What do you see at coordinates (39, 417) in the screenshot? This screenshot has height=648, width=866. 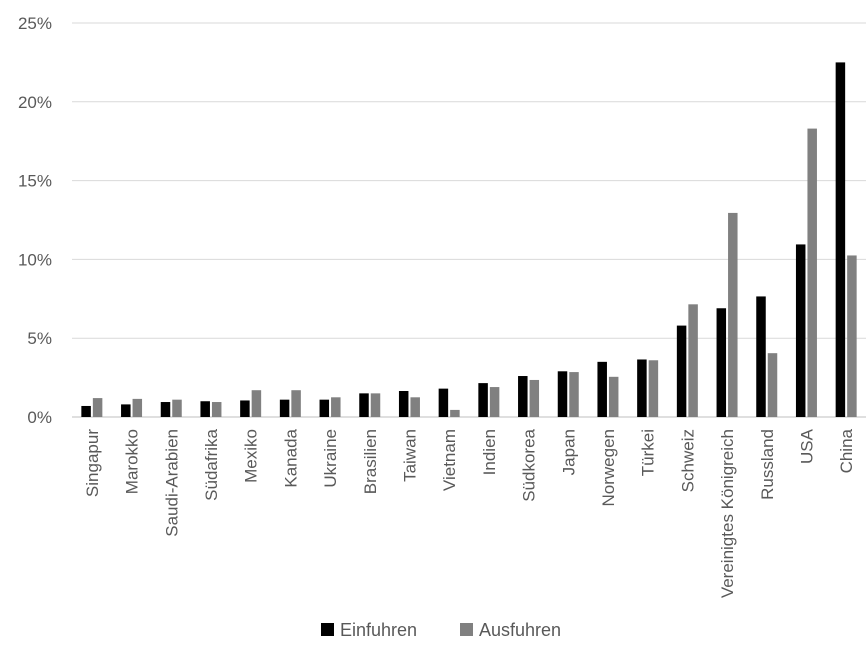 I see `y-tick-label: 0%` at bounding box center [39, 417].